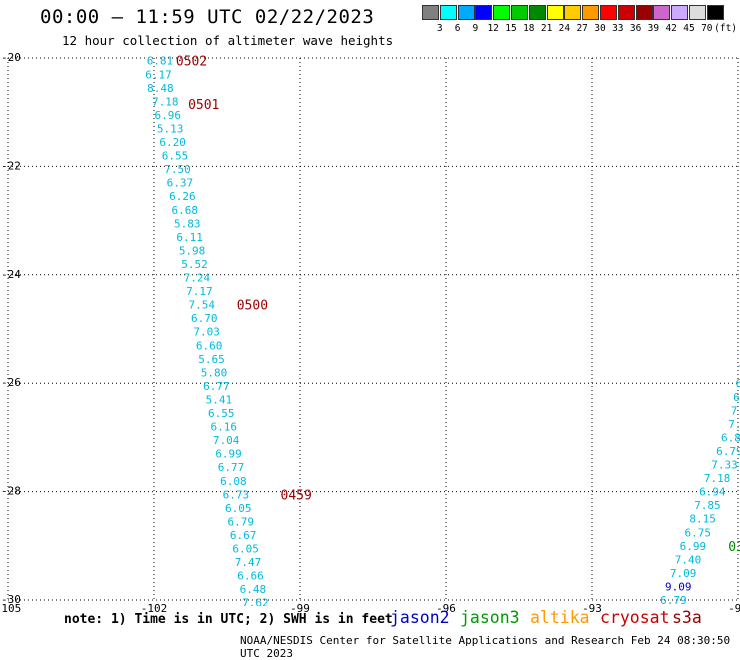 This screenshot has height=660, width=740. I want to click on color-scale-label: 39, so click(653, 28).